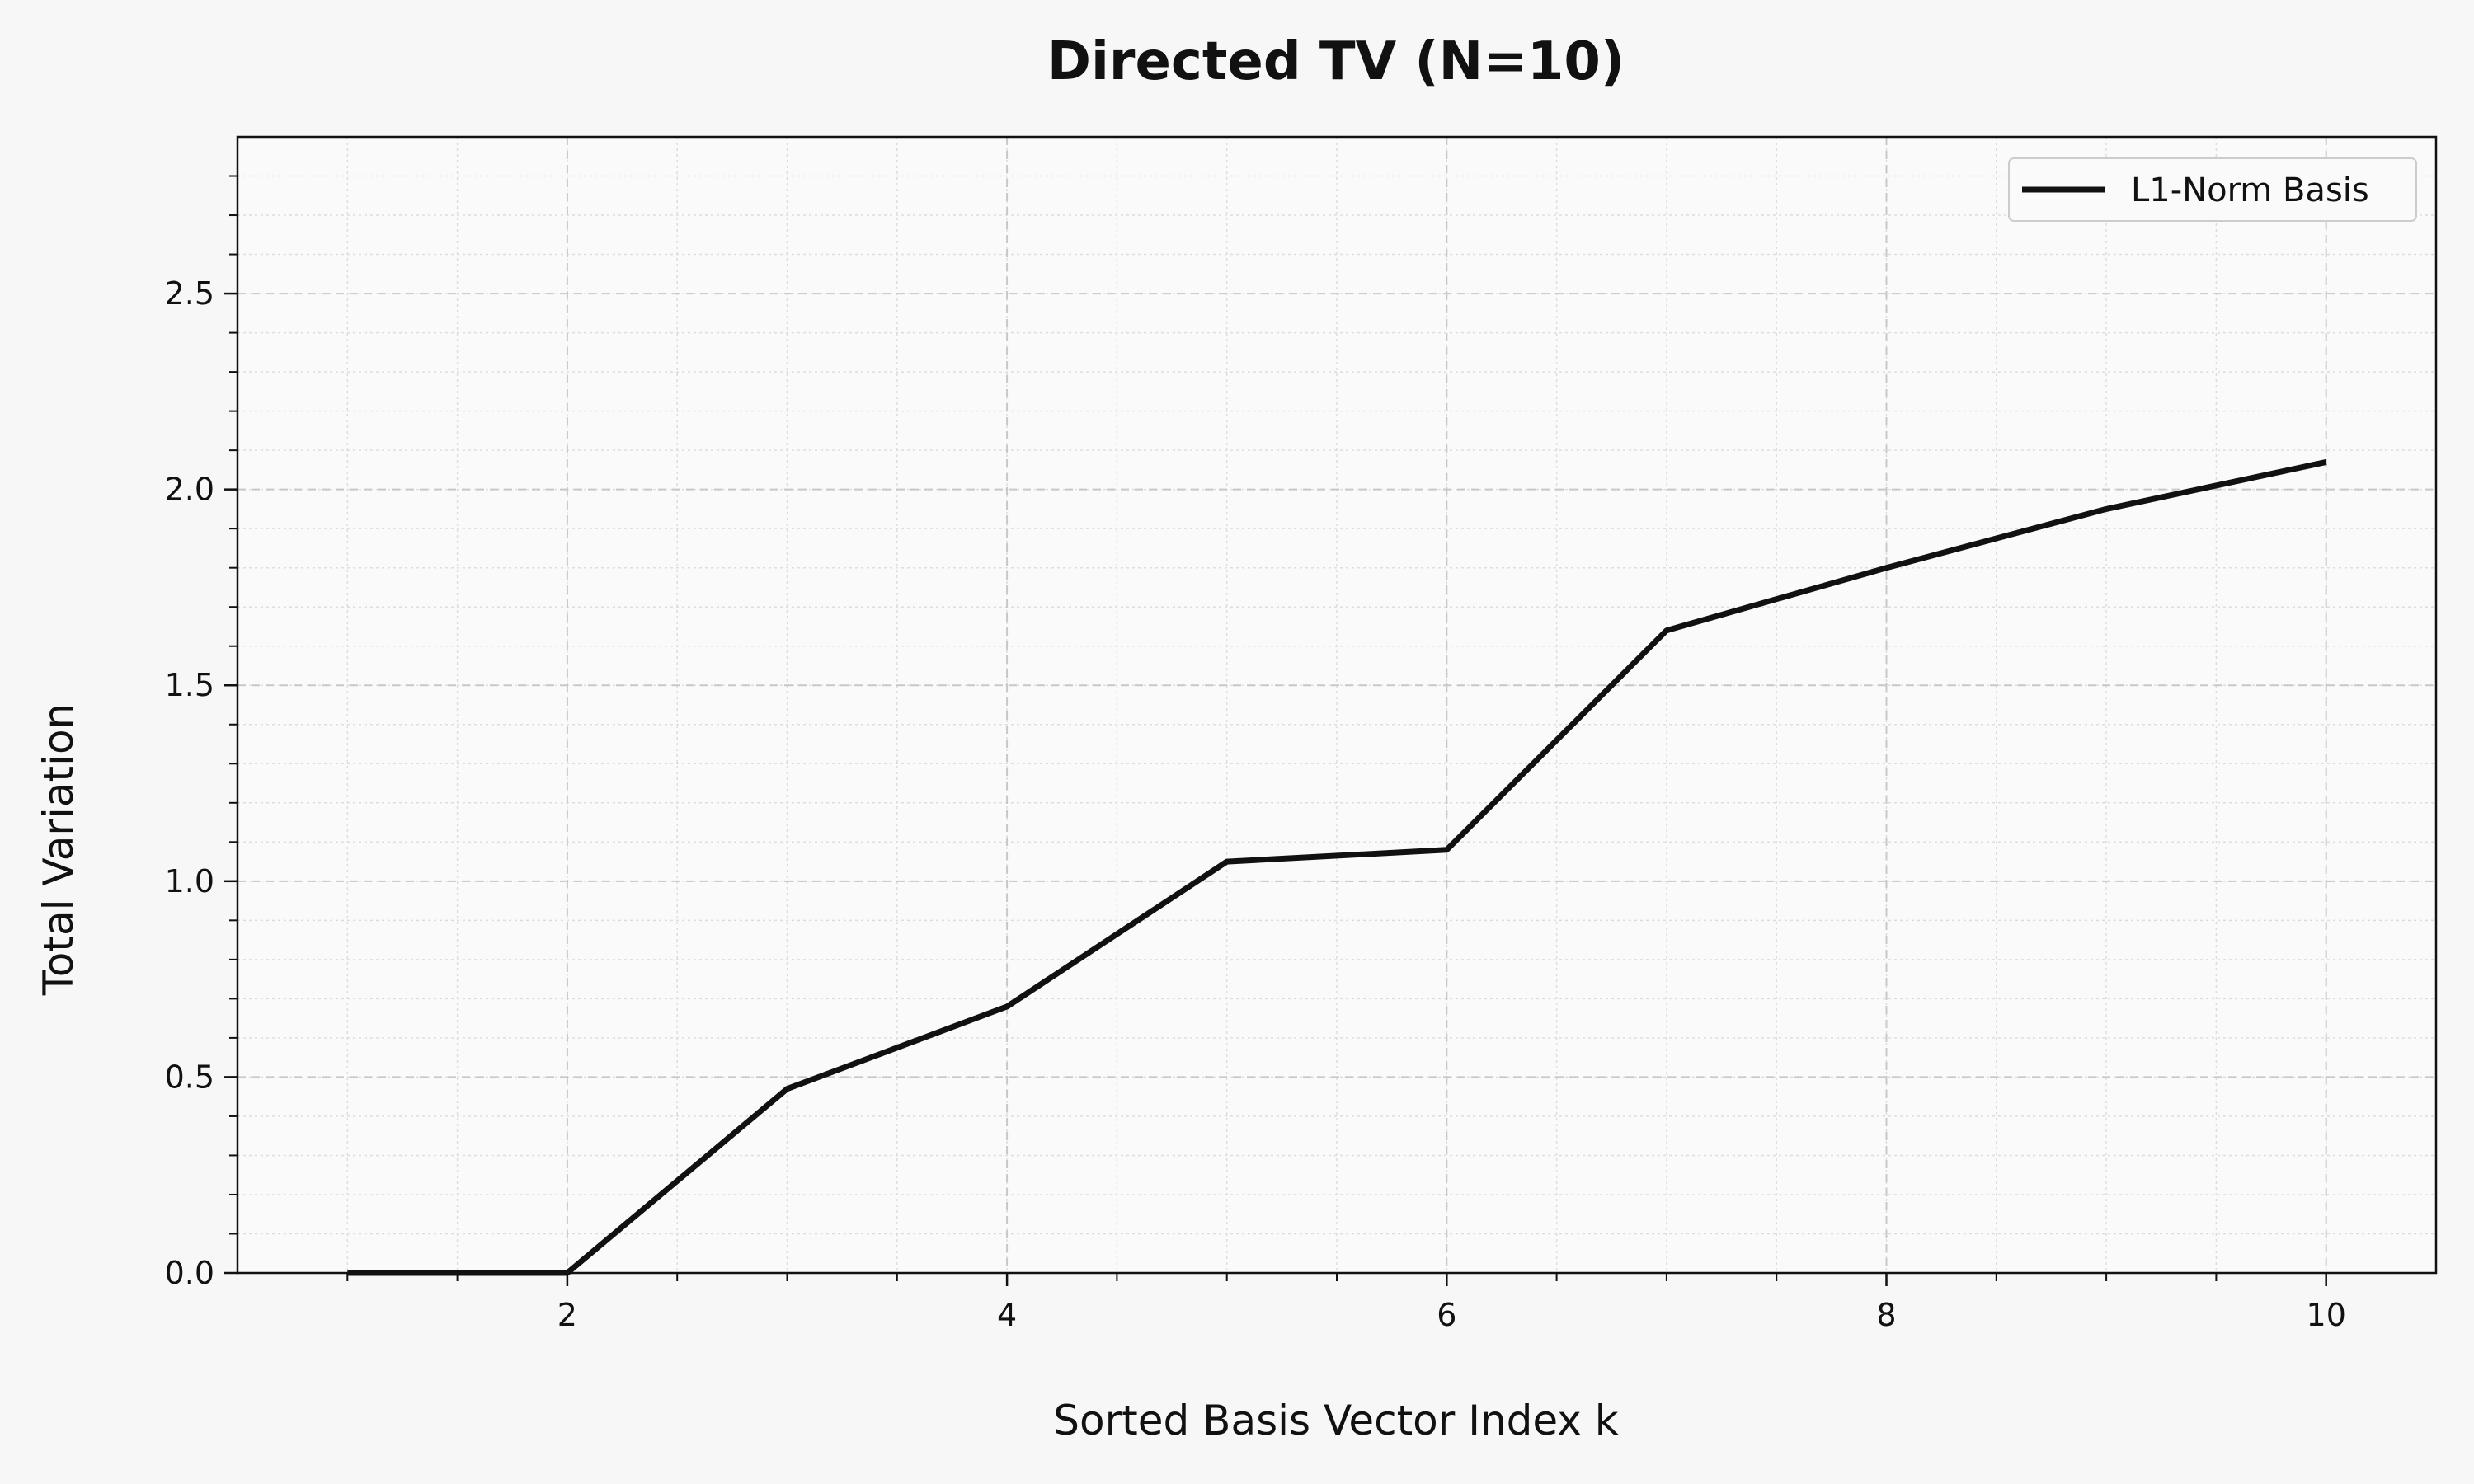 This screenshot has height=1484, width=2474. What do you see at coordinates (2326, 1315) in the screenshot?
I see `x-tick-label: 10` at bounding box center [2326, 1315].